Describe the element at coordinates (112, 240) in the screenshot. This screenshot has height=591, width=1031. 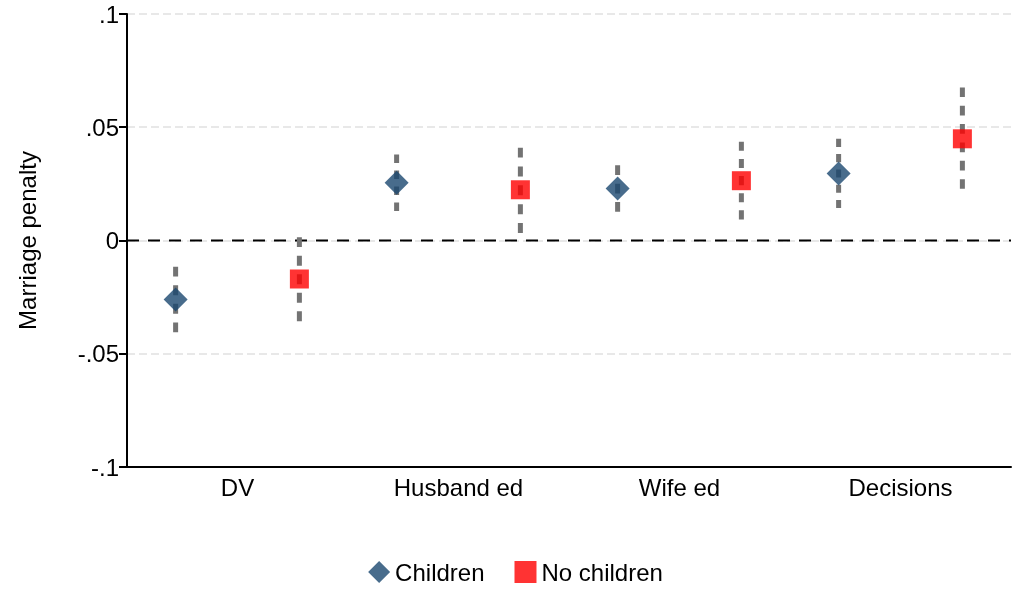
I see `y-tick-label: 0` at that location.